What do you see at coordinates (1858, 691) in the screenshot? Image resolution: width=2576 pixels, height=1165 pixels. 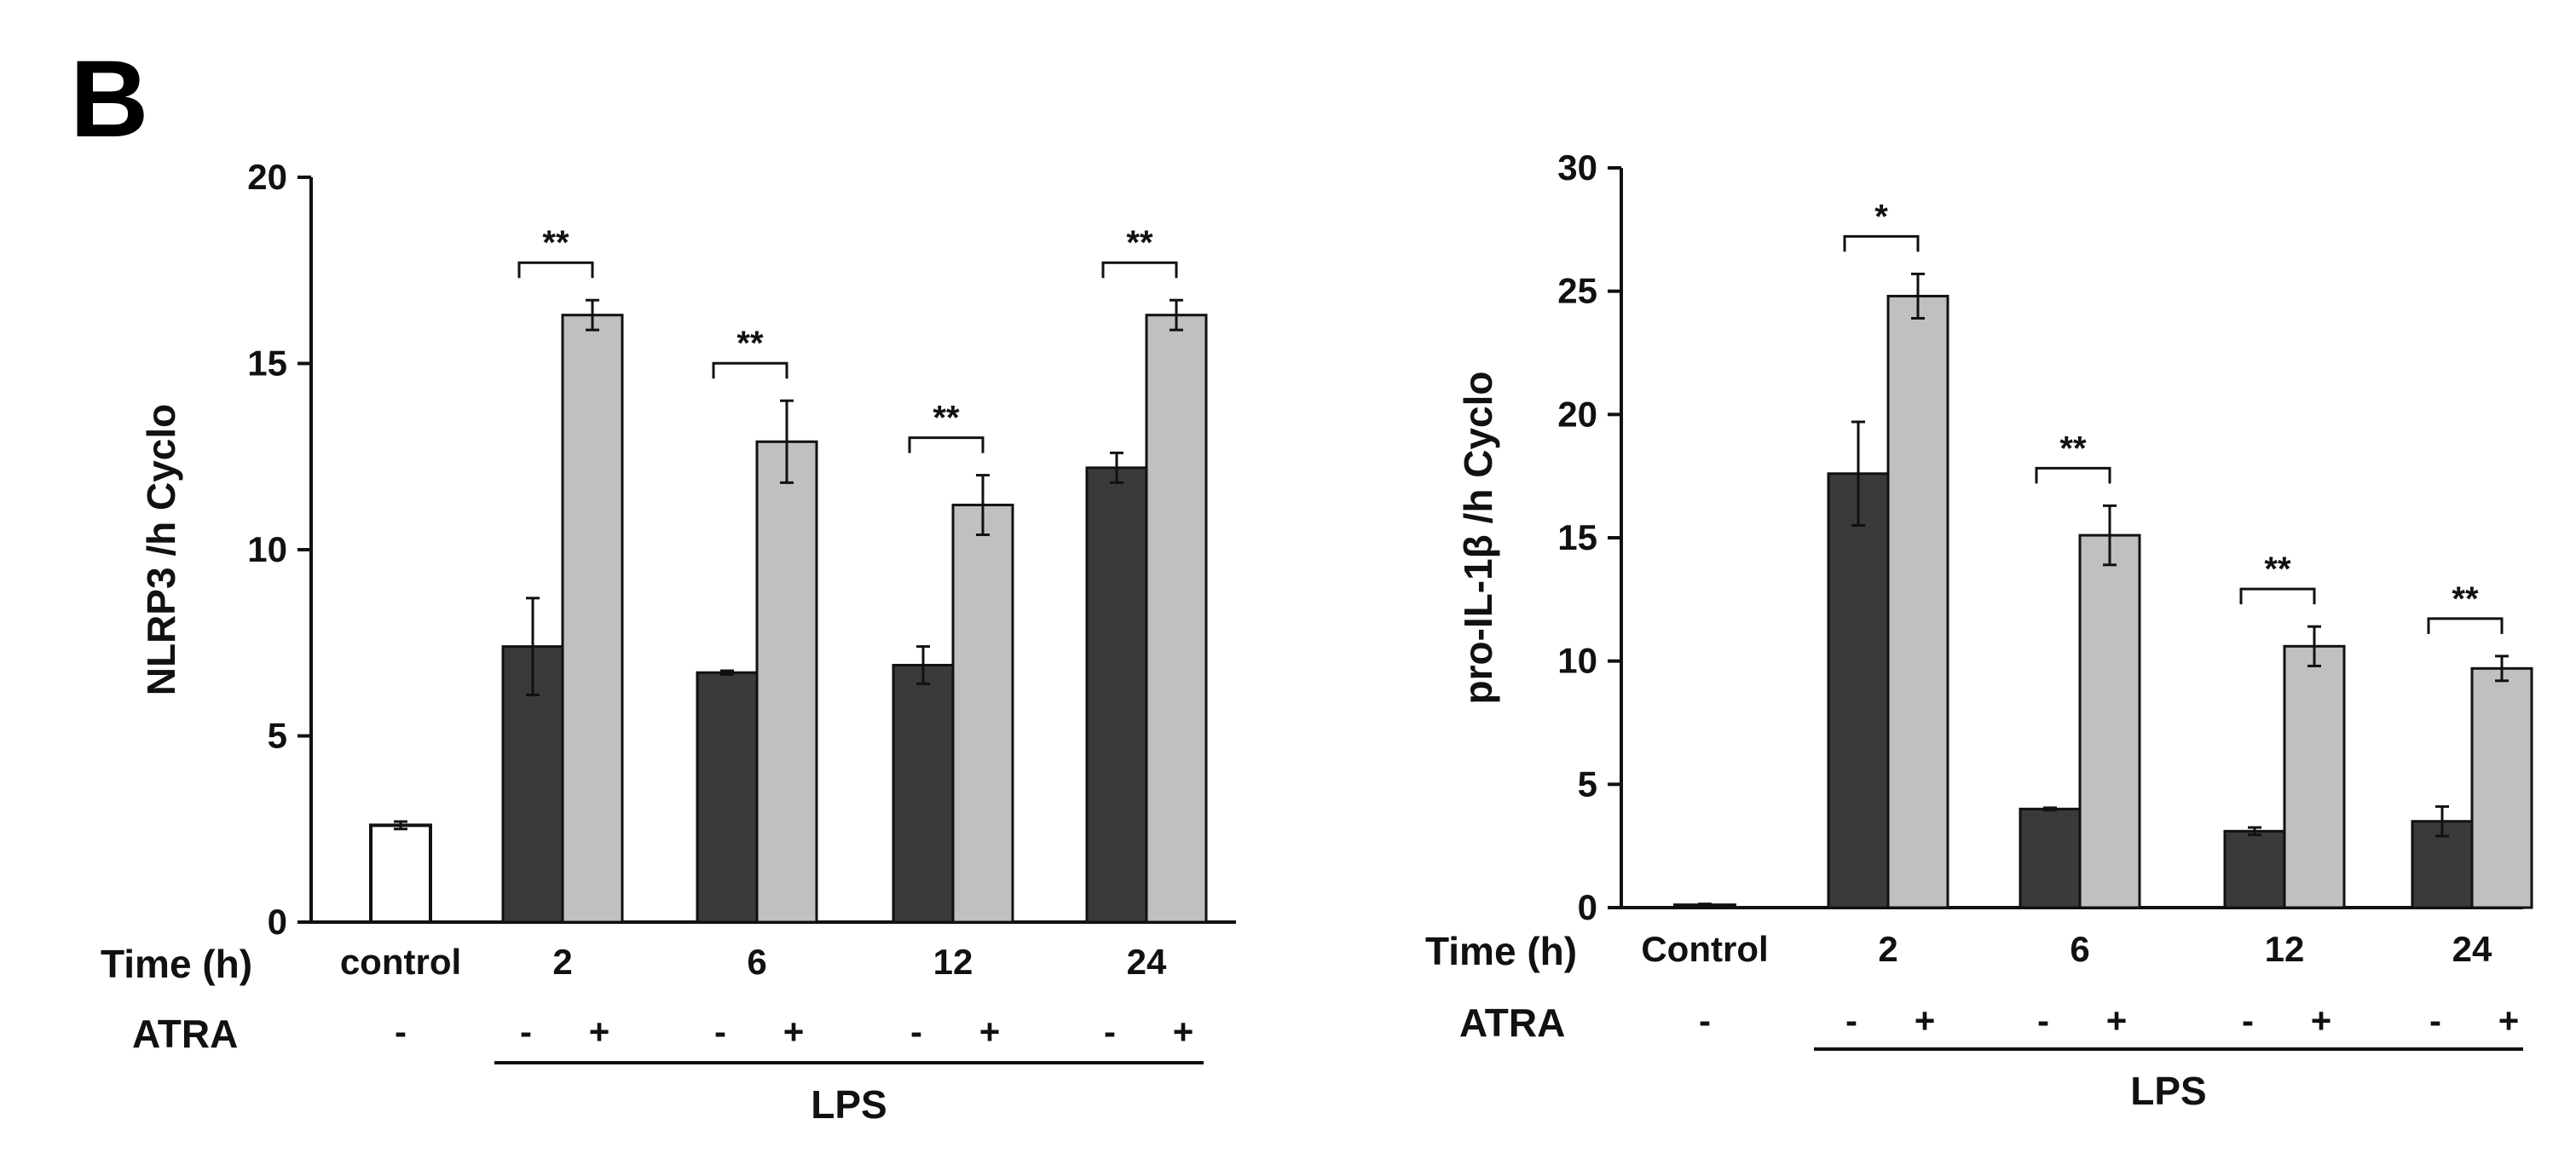 I see `p2-bar-2h-minus` at bounding box center [1858, 691].